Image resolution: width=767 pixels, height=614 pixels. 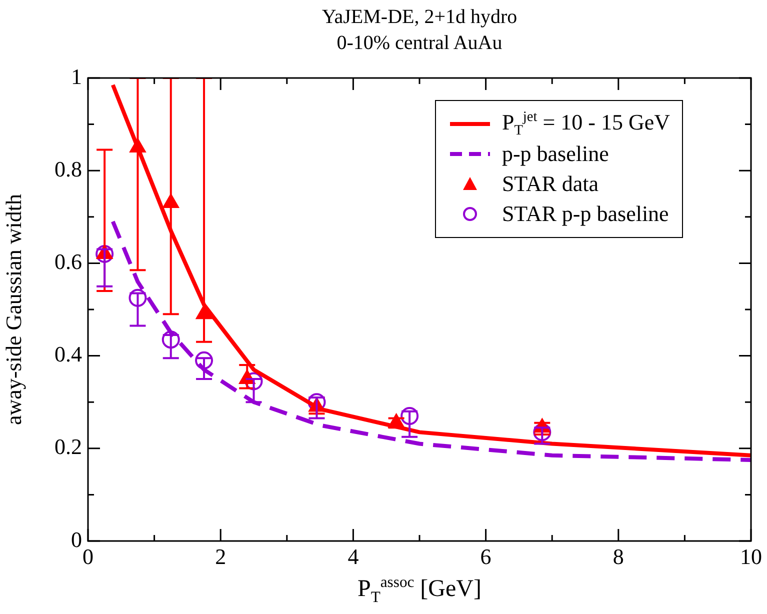 What do you see at coordinates (419, 590) in the screenshot?
I see `x-axis-title: P$_{T}$$^{assoc}$ [GeV]` at bounding box center [419, 590].